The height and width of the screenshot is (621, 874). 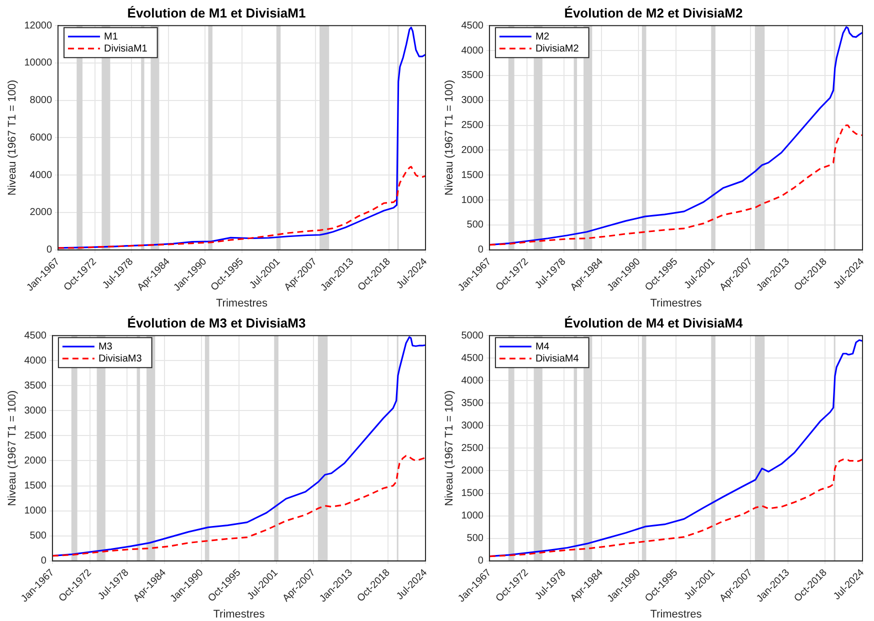 I want to click on chart-title: Évolution de M2 et DivisiaM2, so click(x=653, y=12).